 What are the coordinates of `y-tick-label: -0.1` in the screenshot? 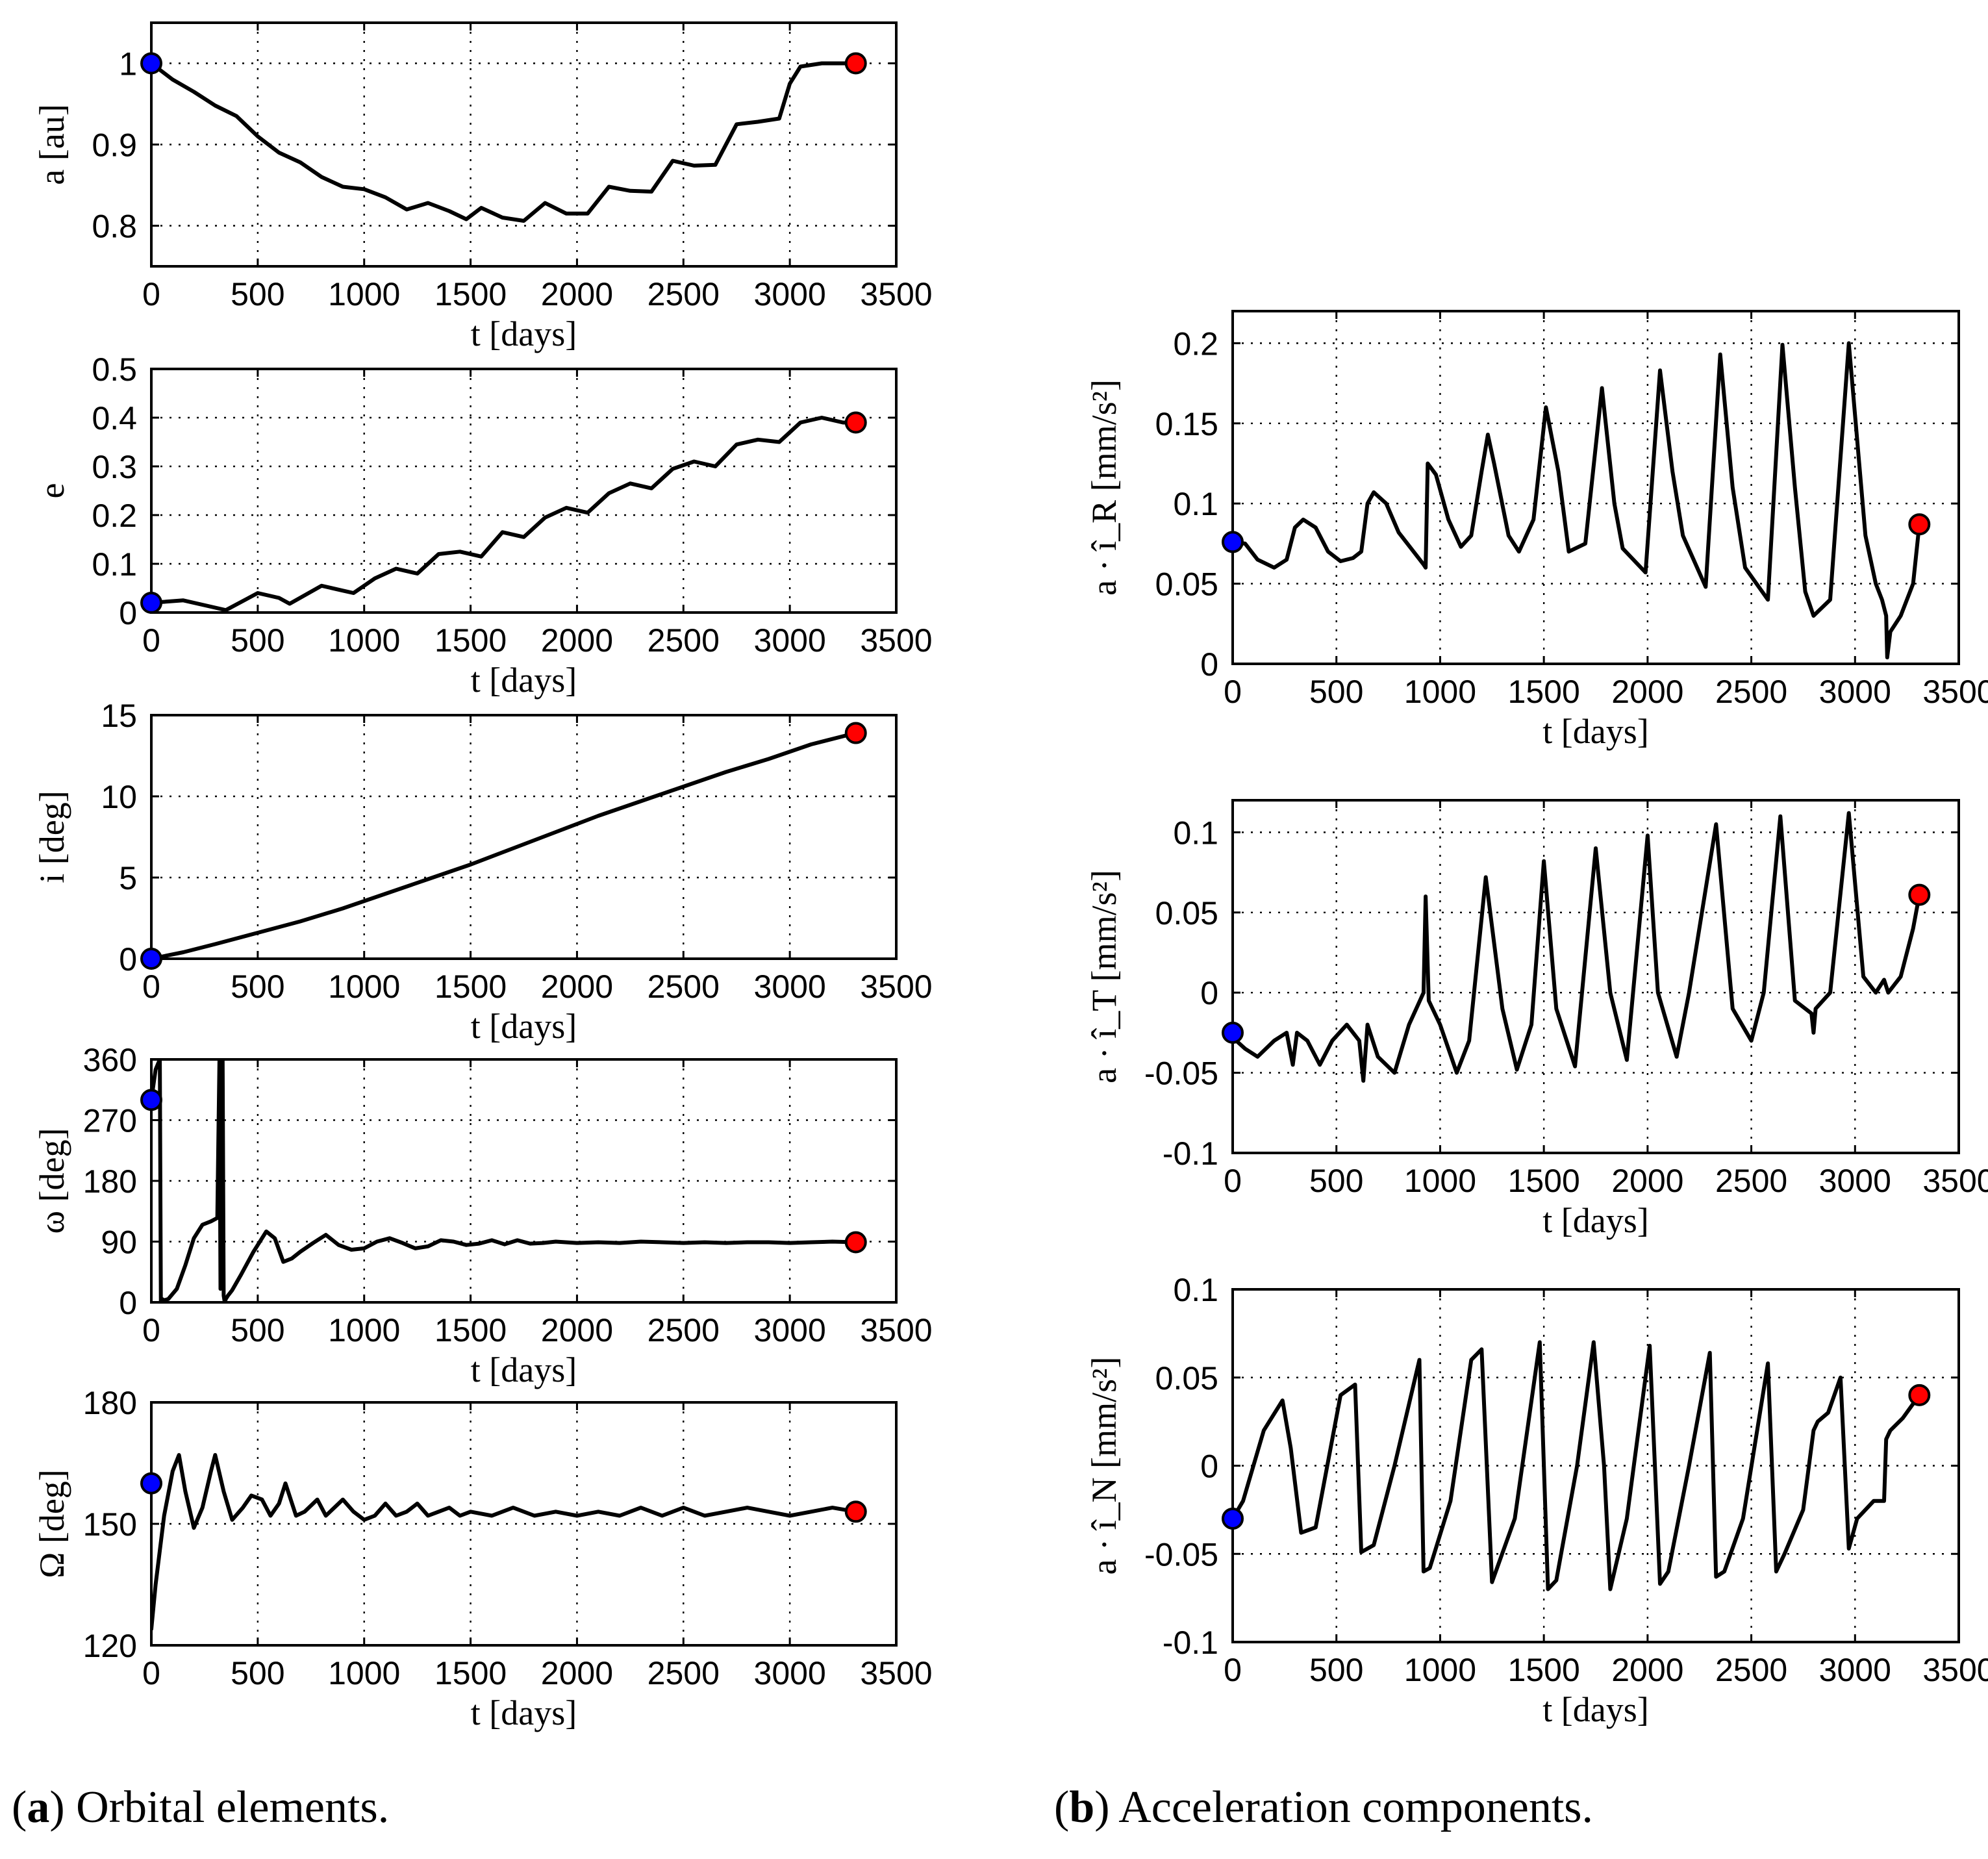 It's located at (1190, 1643).